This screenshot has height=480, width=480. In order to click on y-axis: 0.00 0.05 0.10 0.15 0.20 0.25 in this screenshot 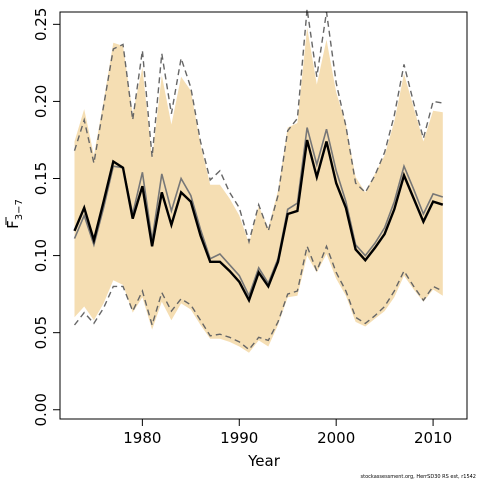, I will do `click(46, 217)`.